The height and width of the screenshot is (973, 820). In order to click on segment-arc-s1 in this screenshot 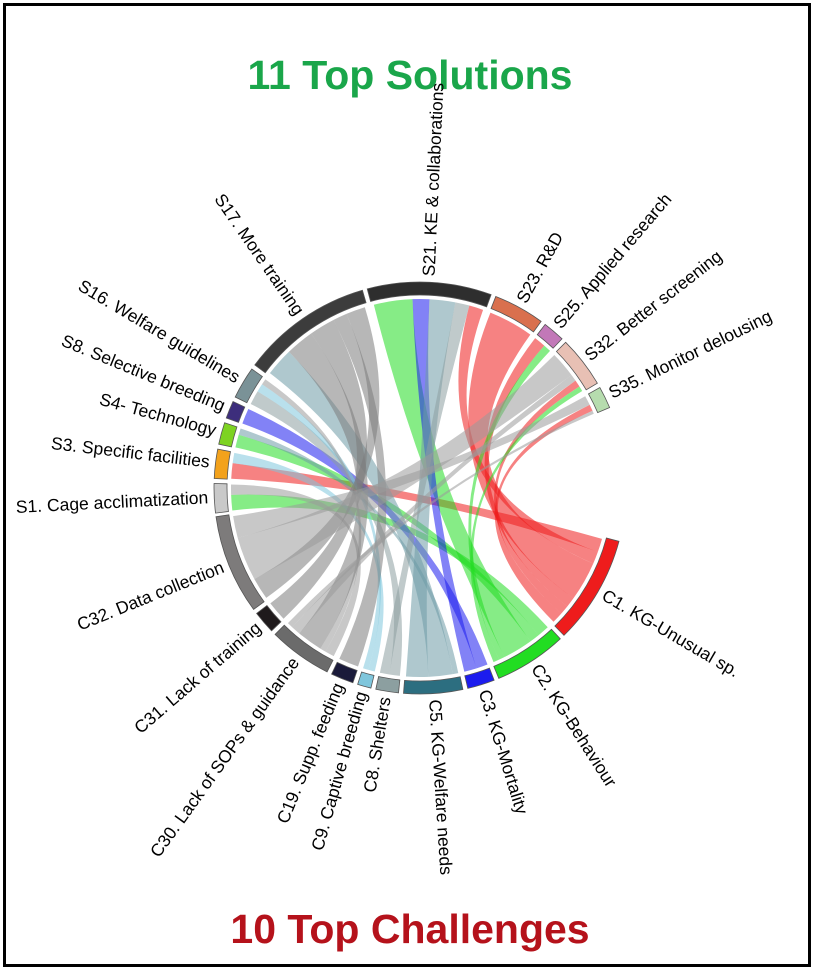, I will do `click(221, 498)`.